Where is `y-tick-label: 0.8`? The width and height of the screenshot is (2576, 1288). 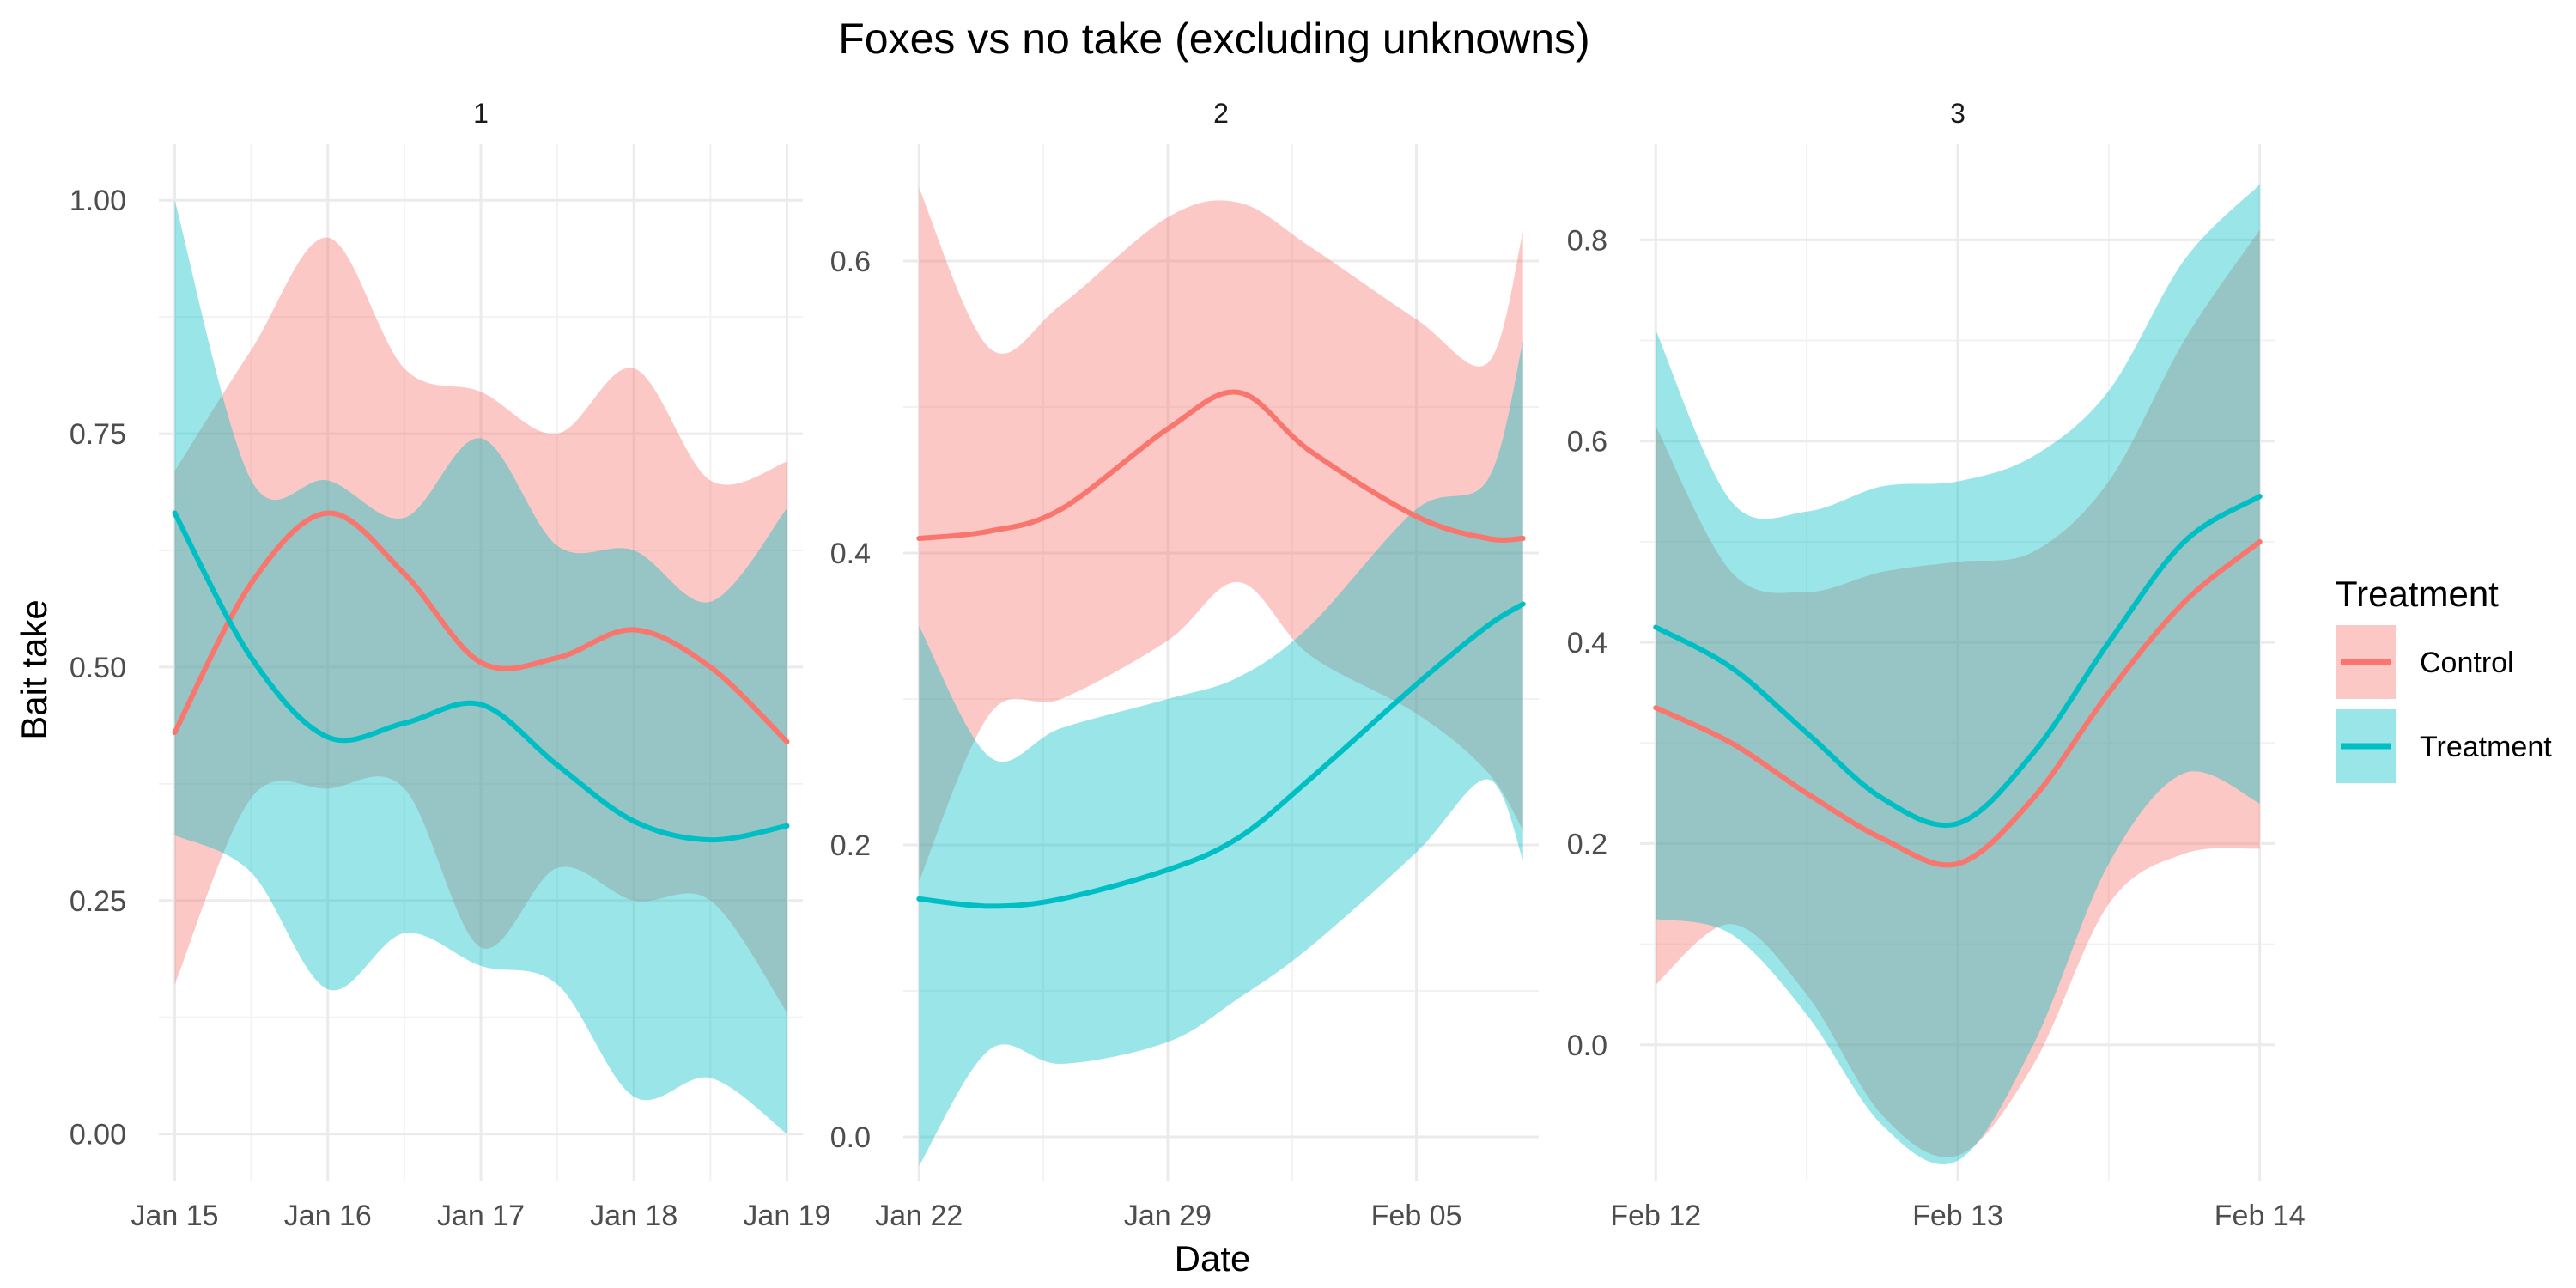 y-tick-label: 0.8 is located at coordinates (1587, 240).